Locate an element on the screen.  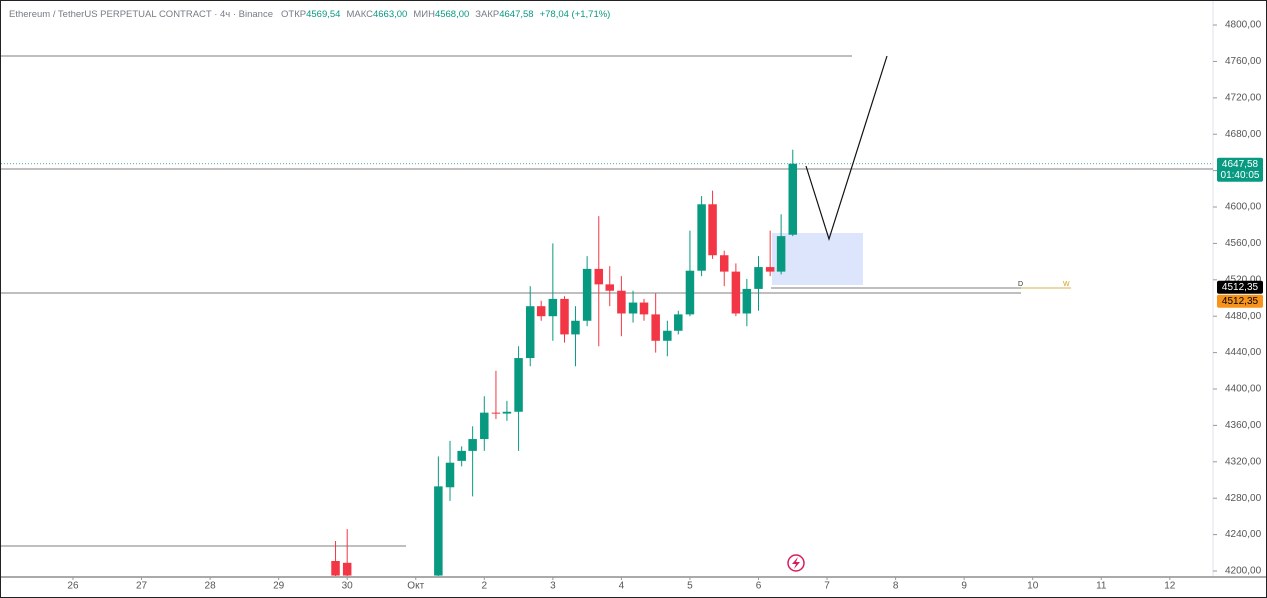
y-tick-label: 4320,00 is located at coordinates (1243, 461).